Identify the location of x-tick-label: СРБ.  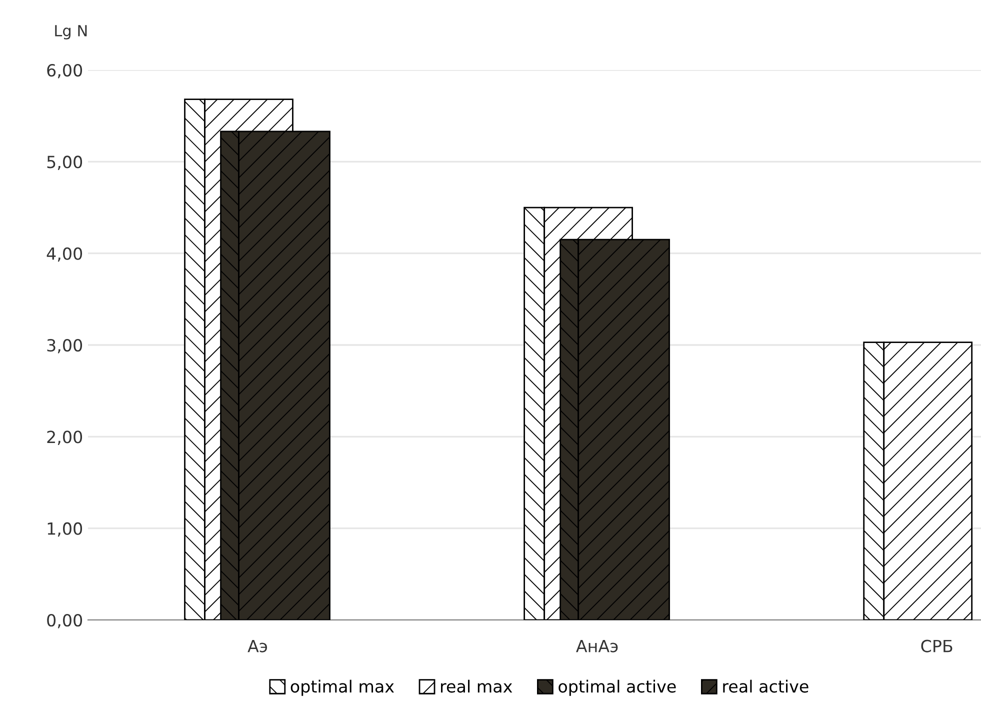
(936, 646).